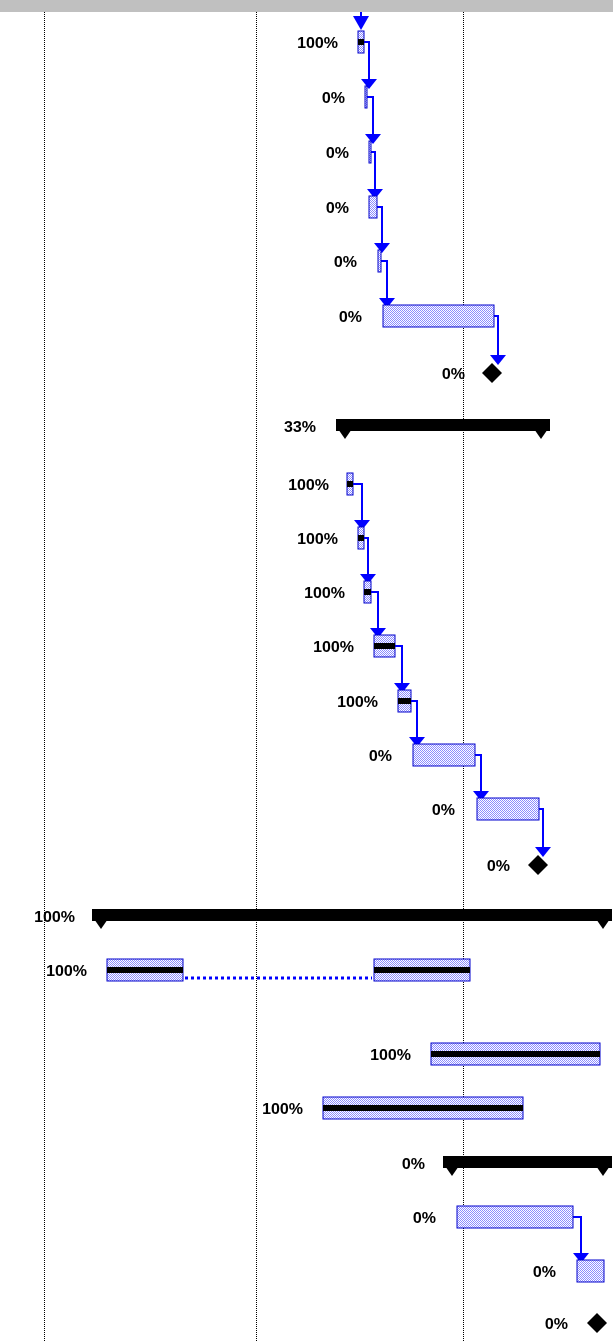 The height and width of the screenshot is (1341, 613). I want to click on gantt-row-5: 0%, so click(358, 261).